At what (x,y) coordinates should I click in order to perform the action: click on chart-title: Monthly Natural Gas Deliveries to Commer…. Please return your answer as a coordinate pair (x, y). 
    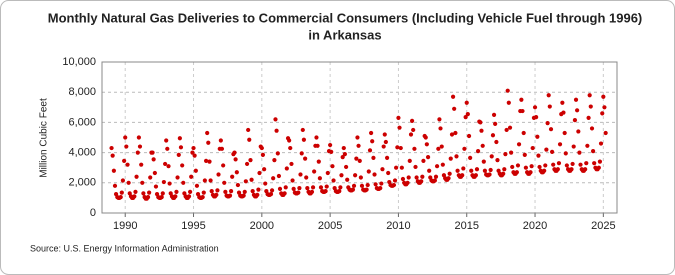
    Looking at the image, I should click on (345, 17).